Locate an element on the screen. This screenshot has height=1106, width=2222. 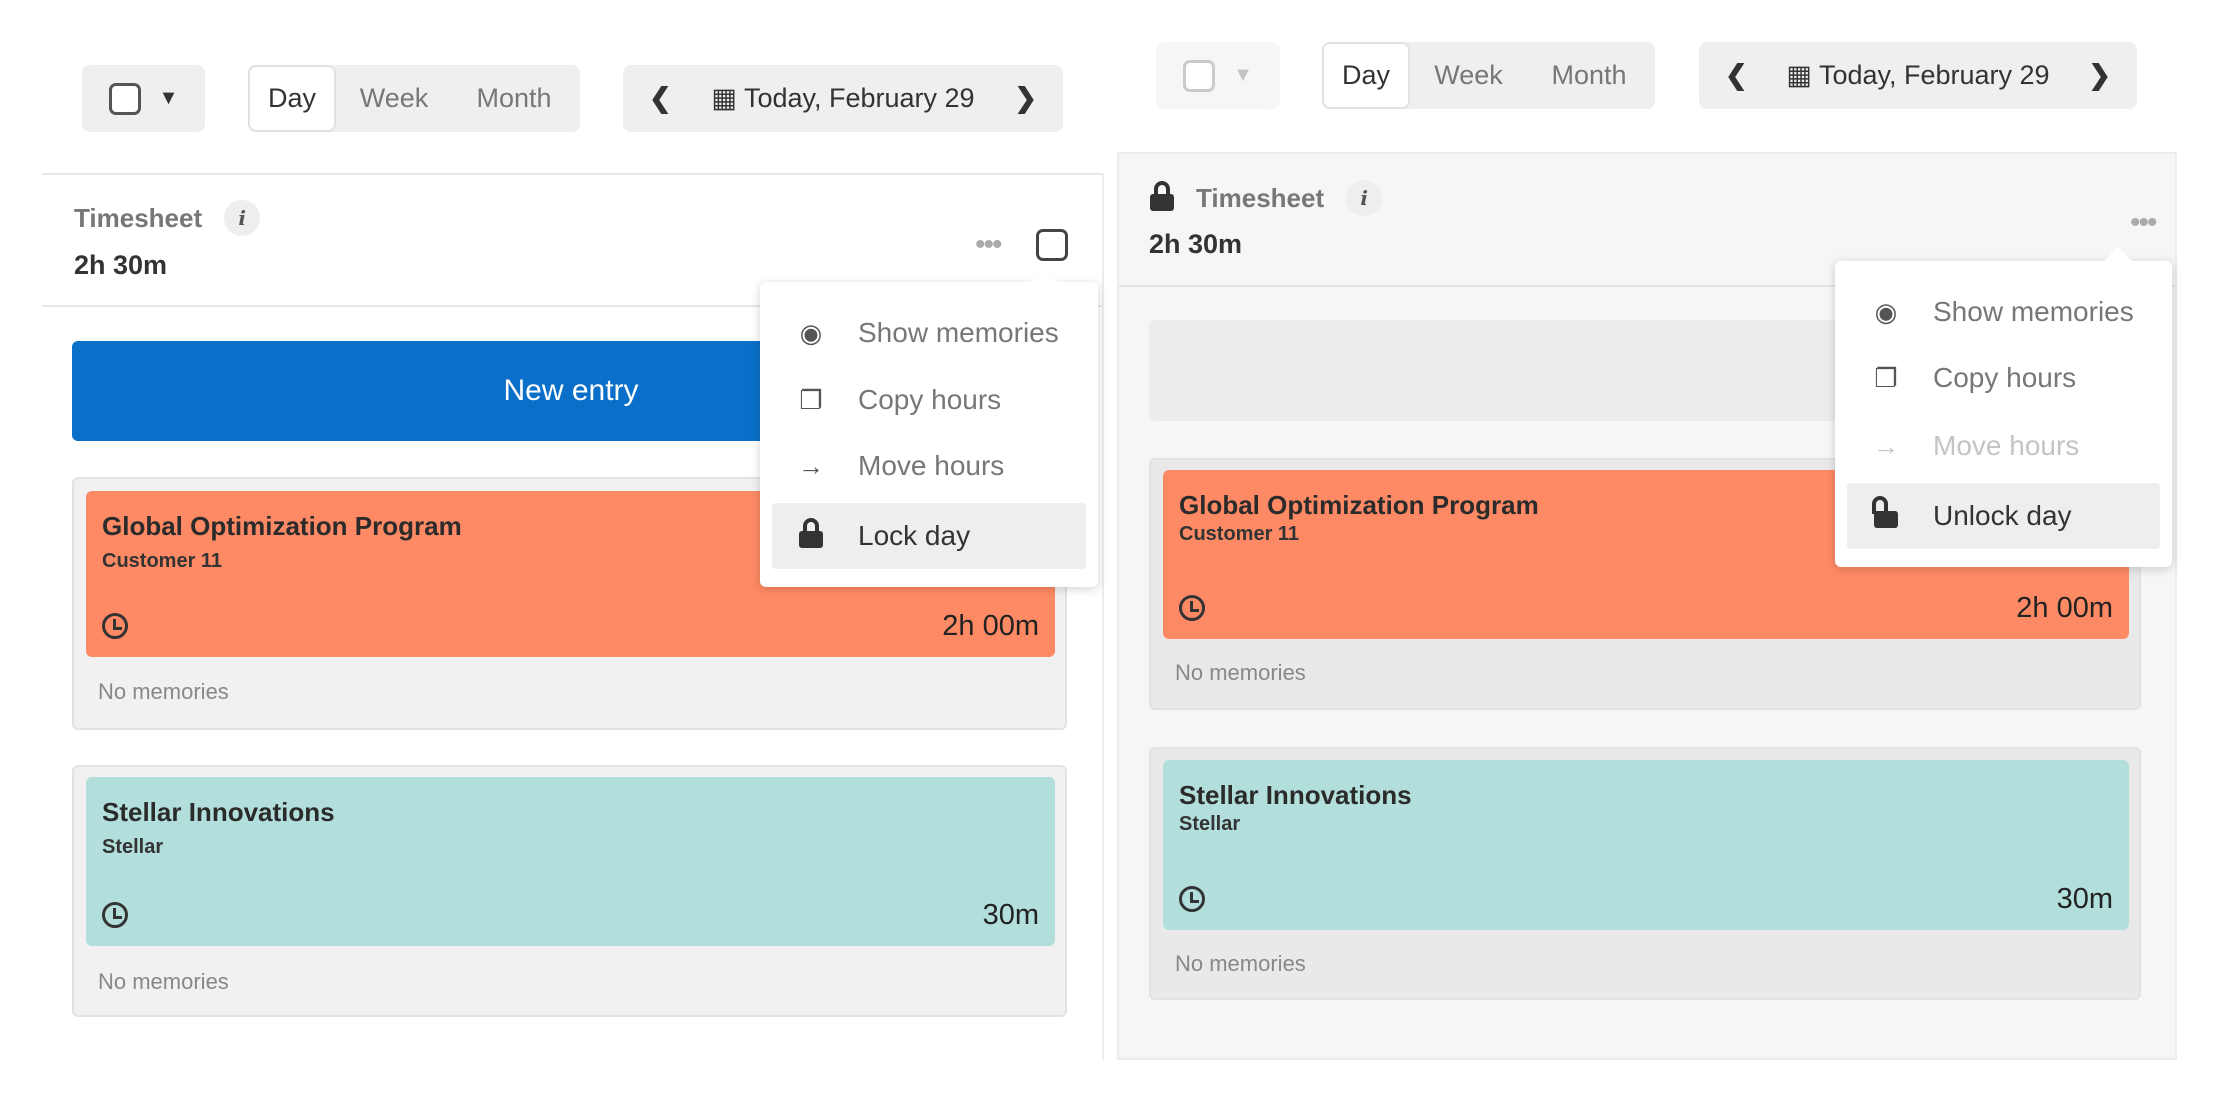
menu-item-unlock-day: Unlock day is located at coordinates (2003, 516).